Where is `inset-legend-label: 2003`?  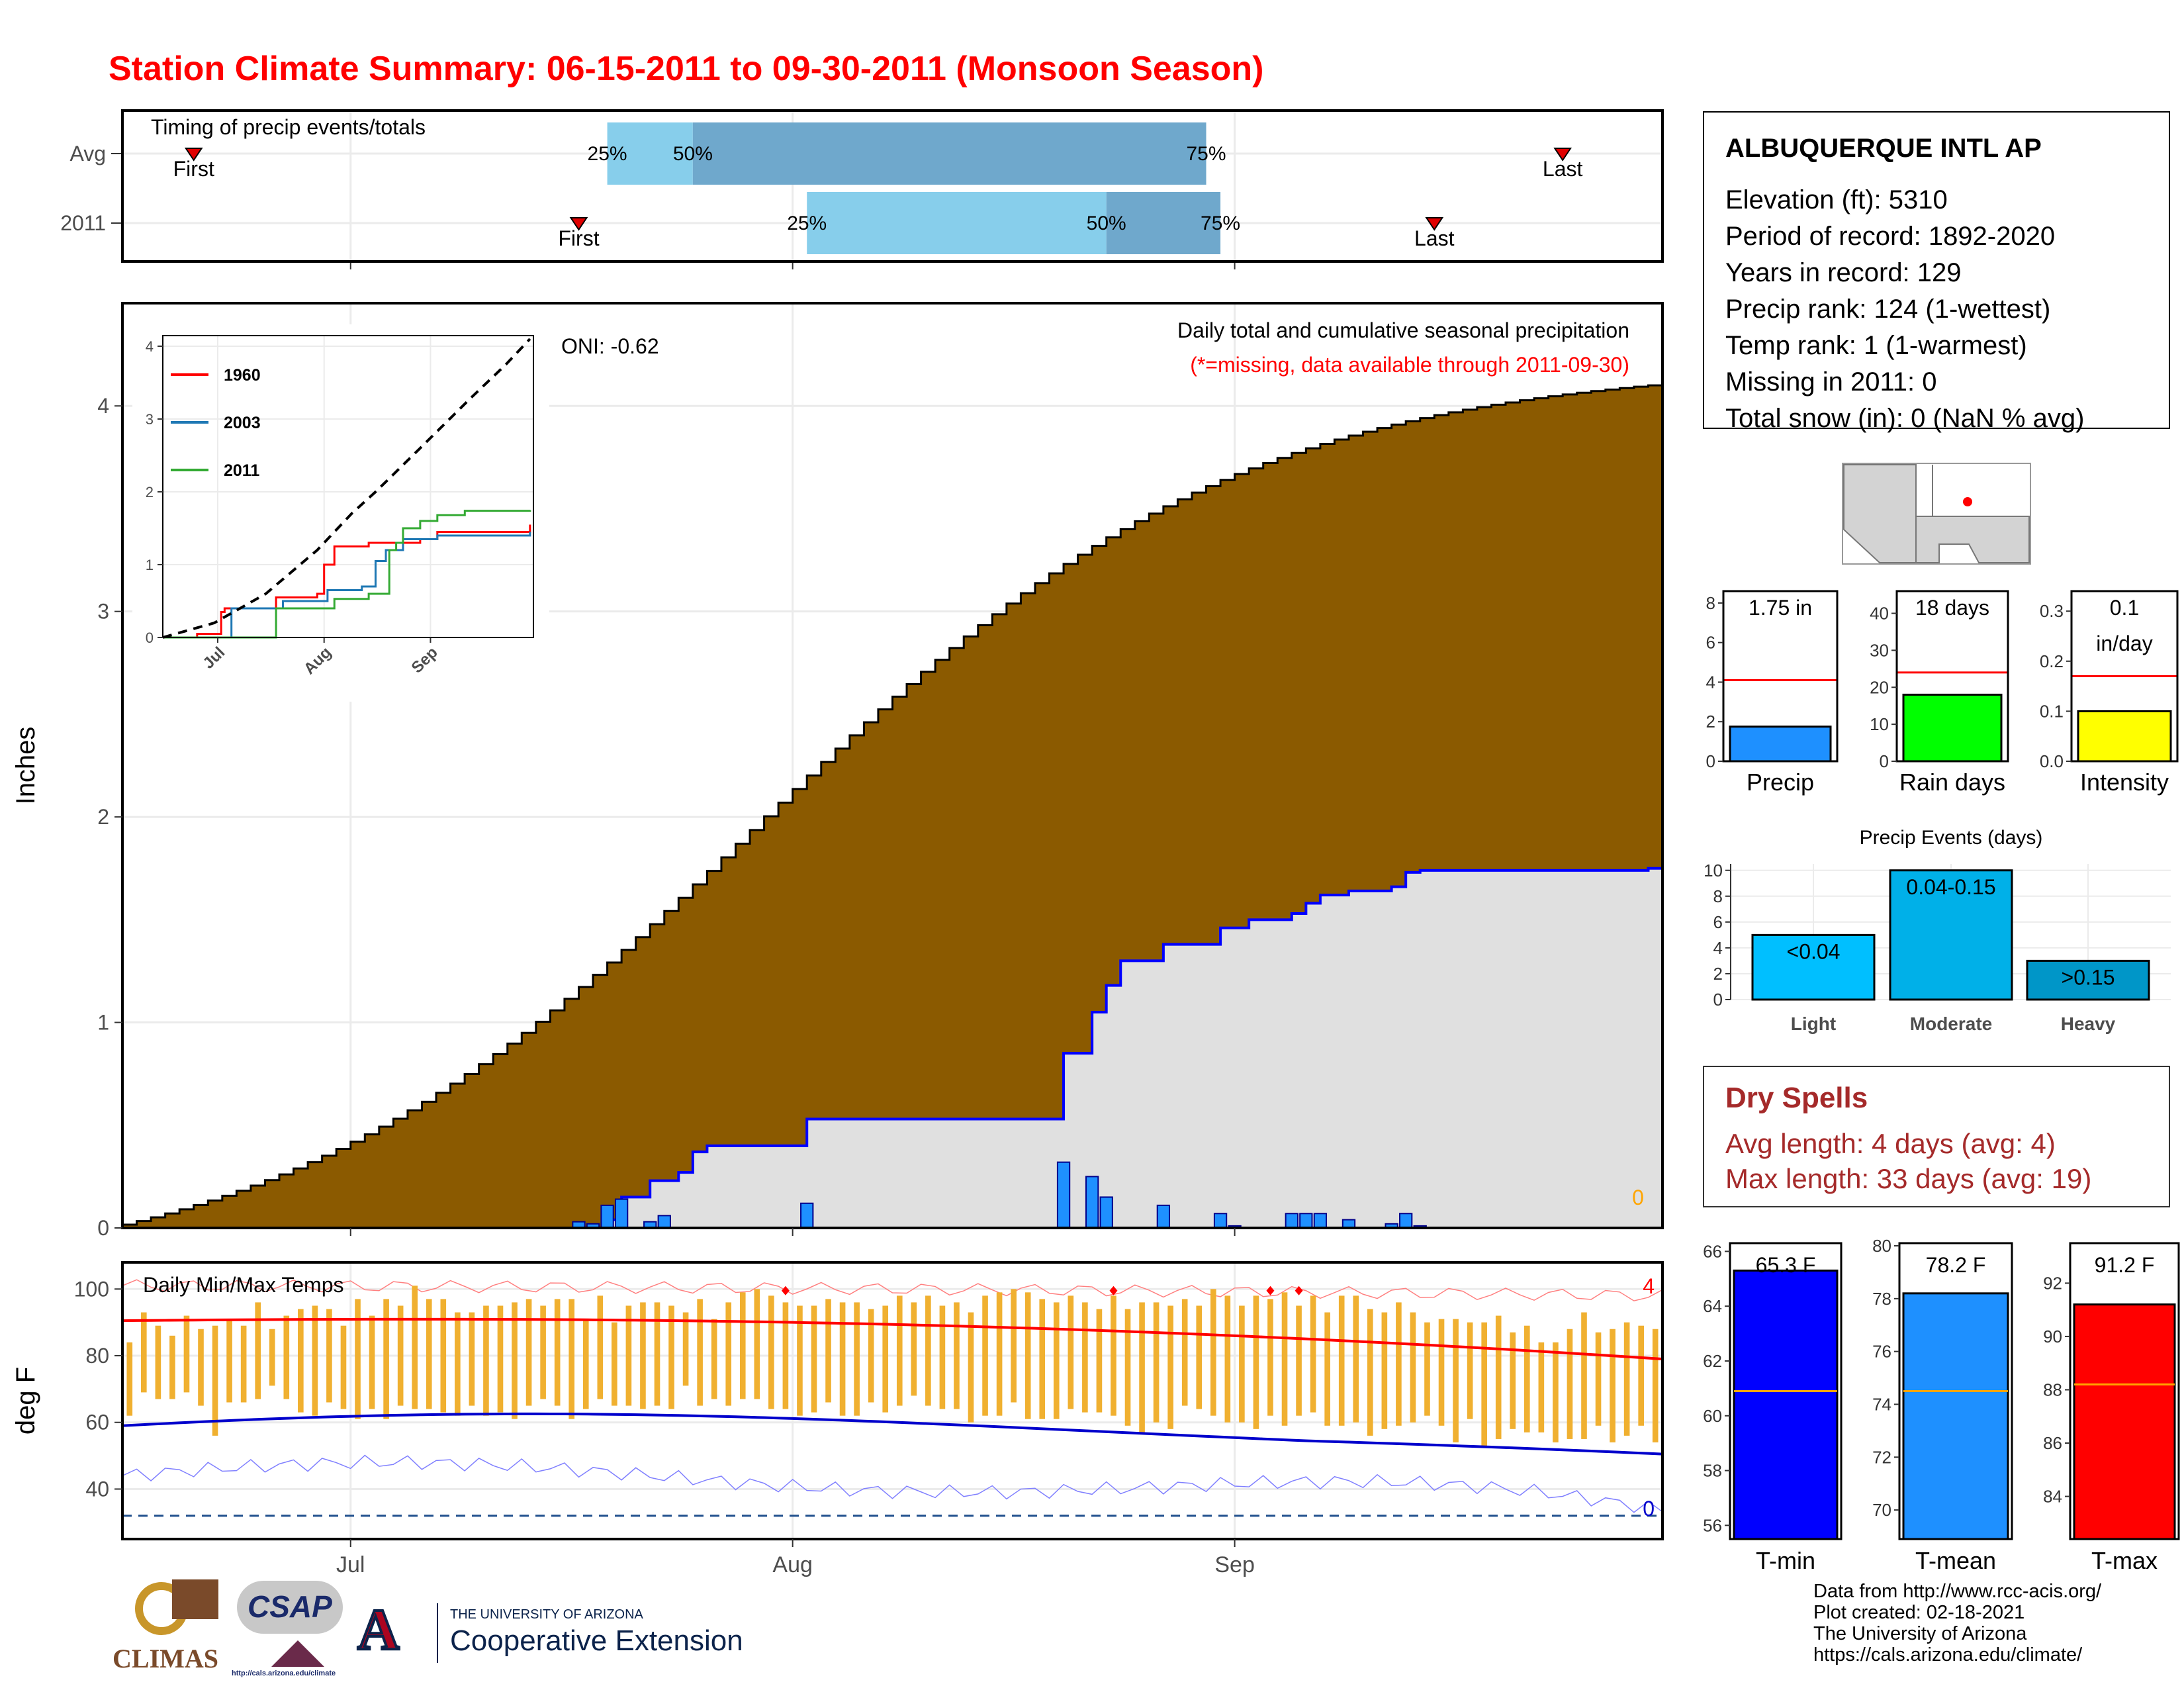 inset-legend-label: 2003 is located at coordinates (242, 423).